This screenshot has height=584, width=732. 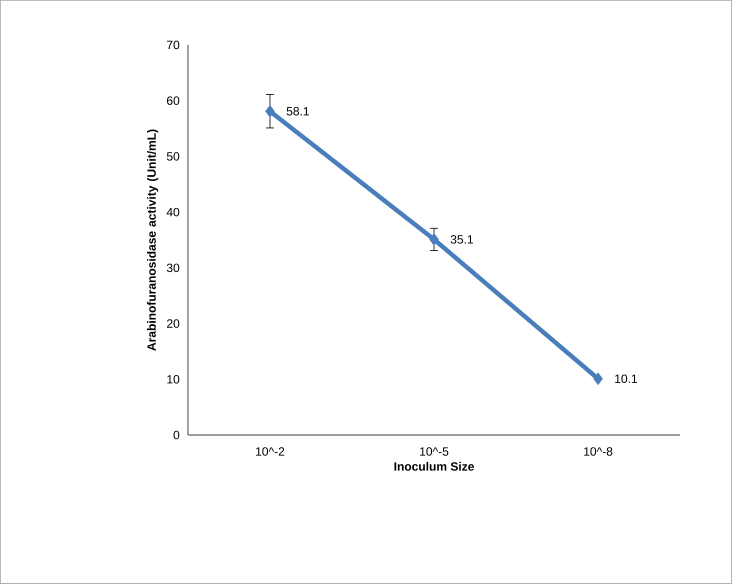 What do you see at coordinates (173, 268) in the screenshot?
I see `y-tick-label: 30` at bounding box center [173, 268].